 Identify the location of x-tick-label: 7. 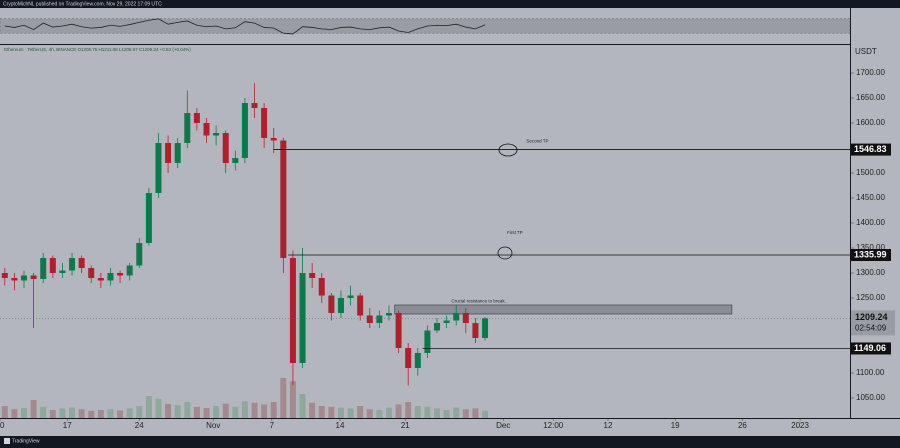
(272, 425).